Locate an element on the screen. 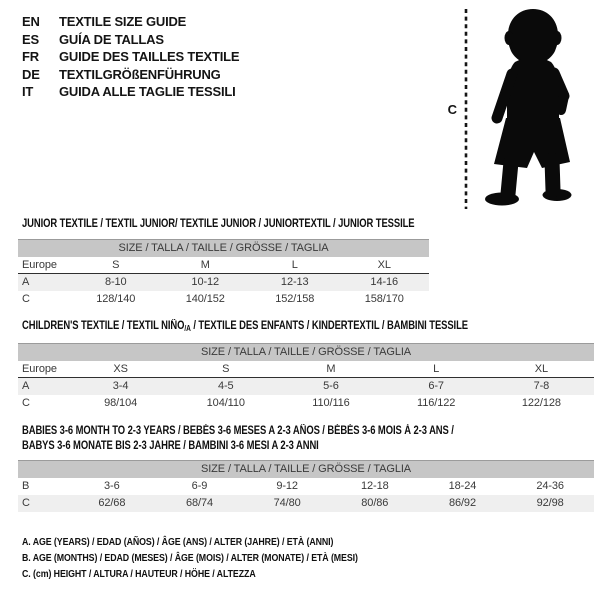  size-cell: 10-12 is located at coordinates (205, 282).